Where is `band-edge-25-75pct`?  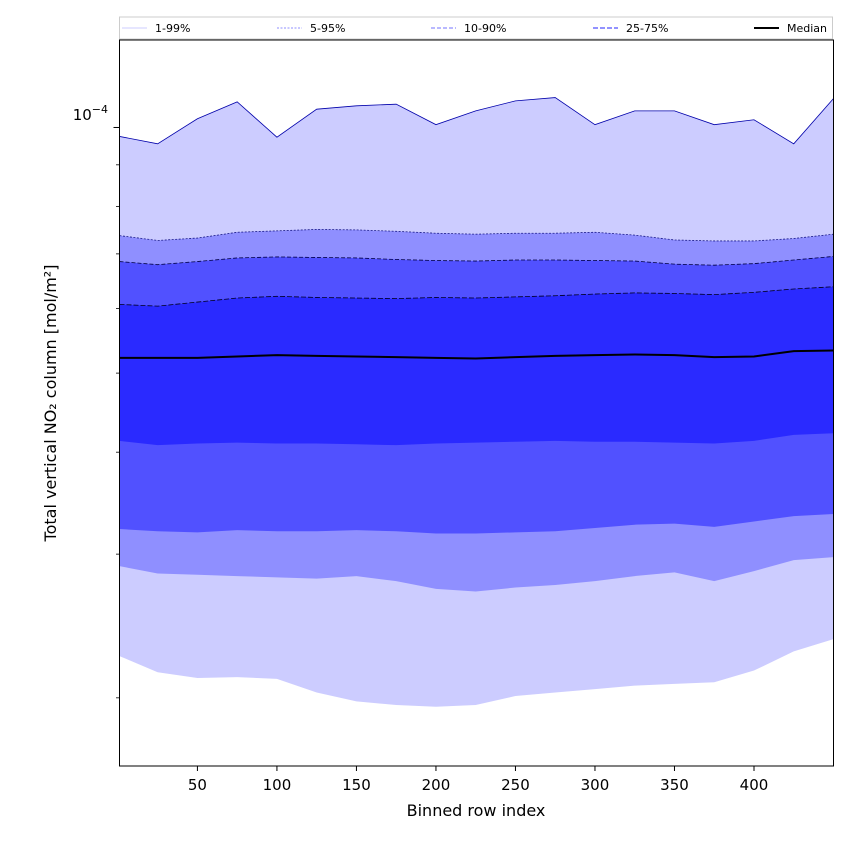
band-edge-25-75pct is located at coordinates (476, 296).